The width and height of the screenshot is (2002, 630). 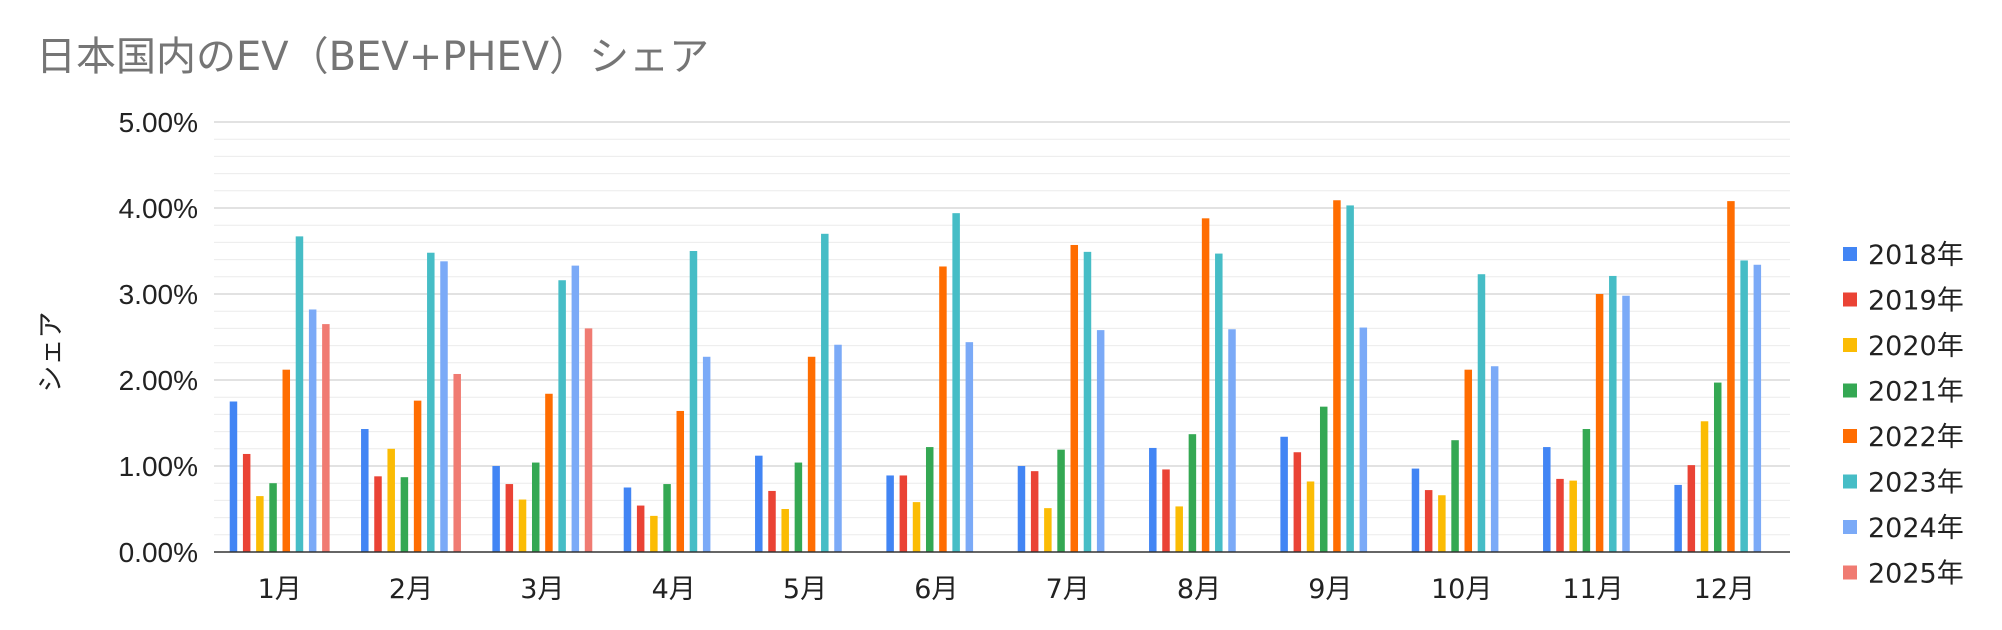 I want to click on x-category-label: 7月, so click(x=1068, y=589).